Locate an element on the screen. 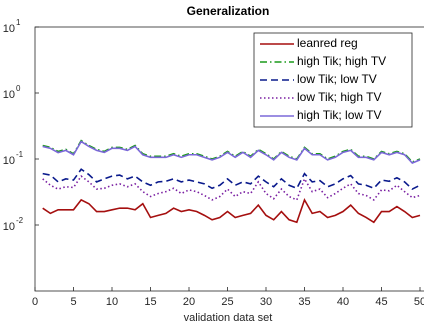 The image size is (424, 326). y-tick-exponent: 0 is located at coordinates (18, 88).